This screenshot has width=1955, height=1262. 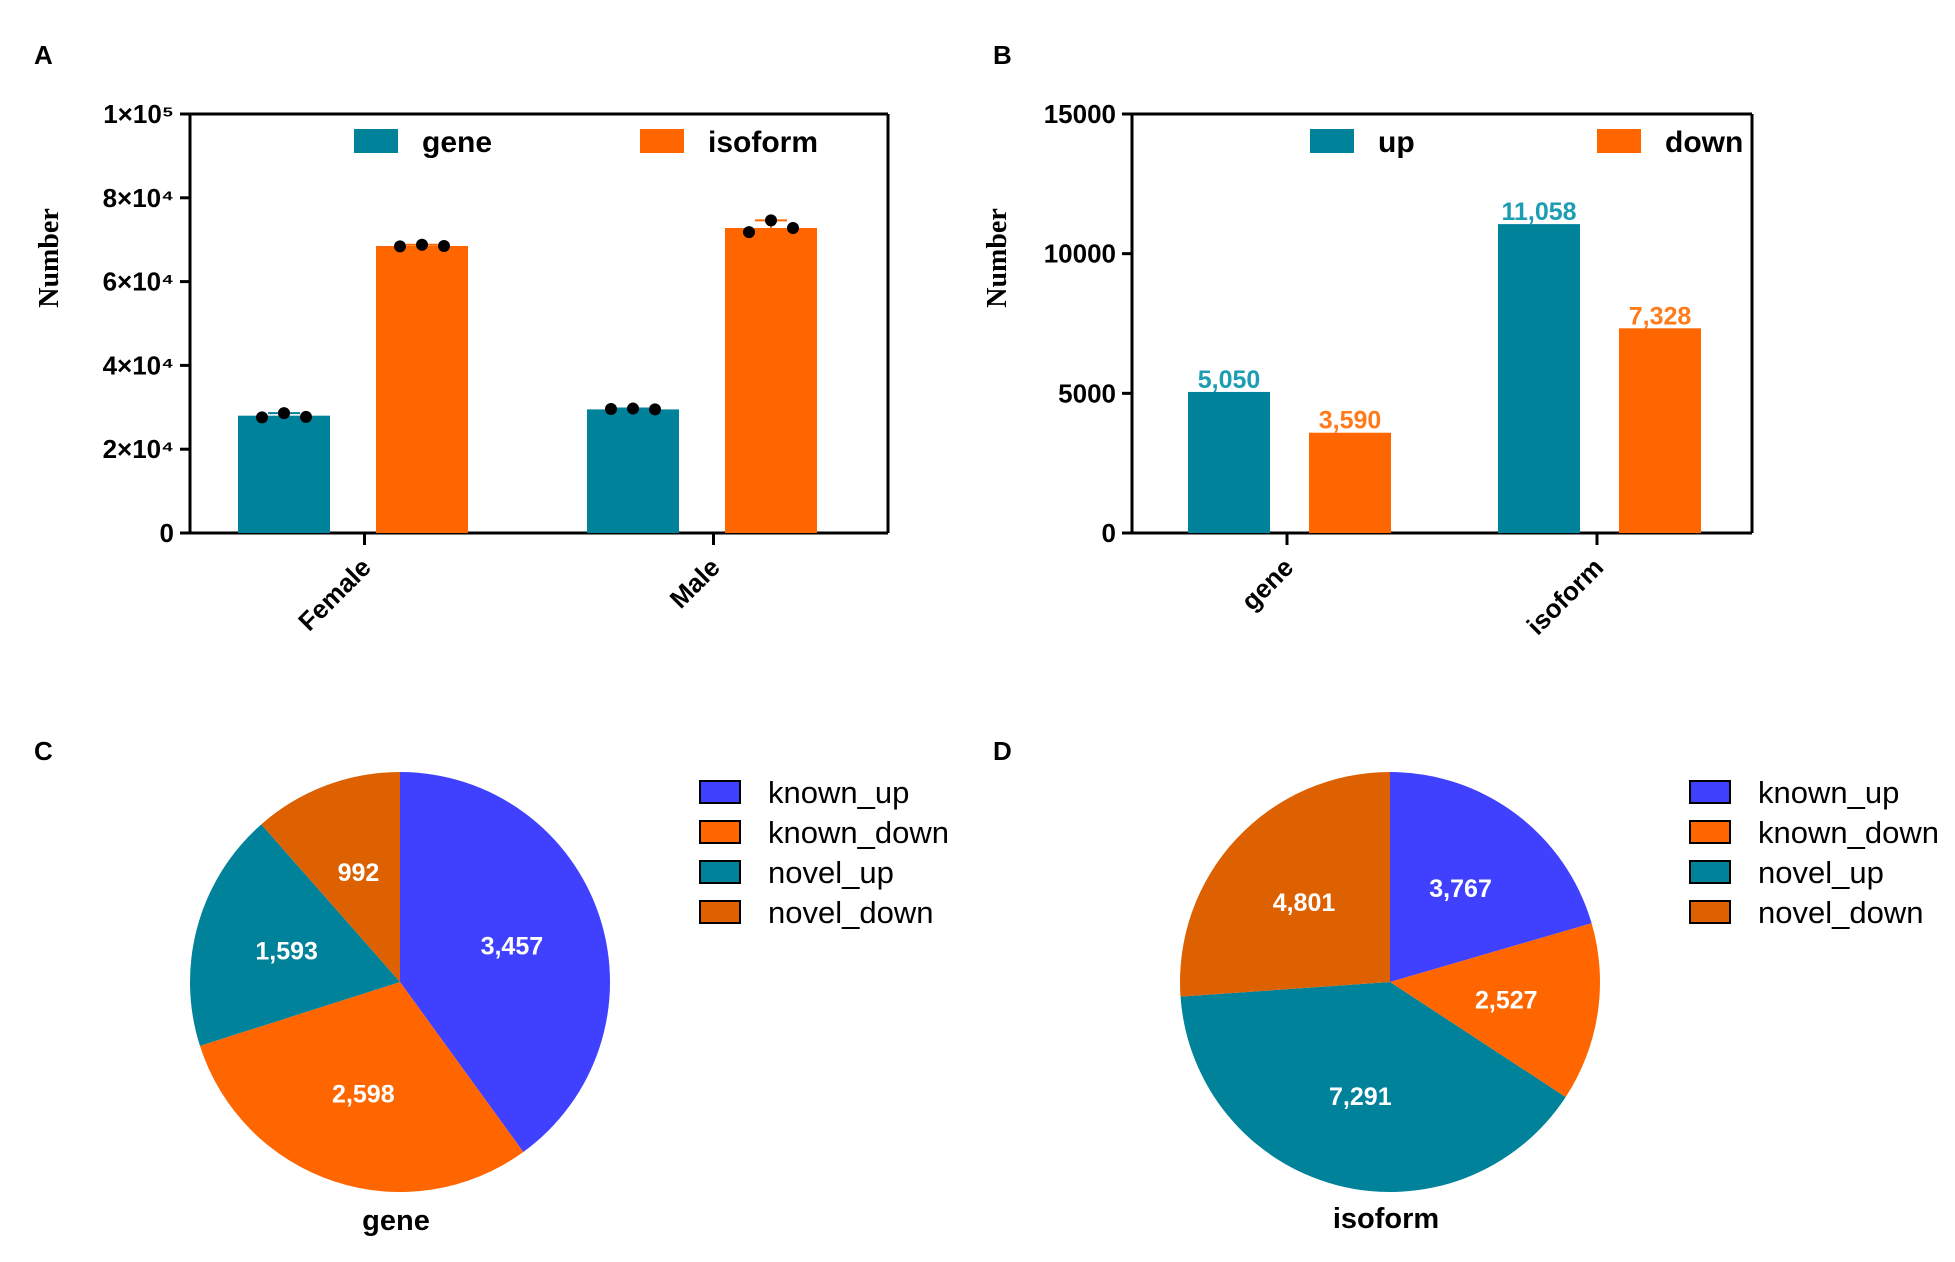 What do you see at coordinates (1538, 212) in the screenshot?
I see `bar-value-label: 11,058` at bounding box center [1538, 212].